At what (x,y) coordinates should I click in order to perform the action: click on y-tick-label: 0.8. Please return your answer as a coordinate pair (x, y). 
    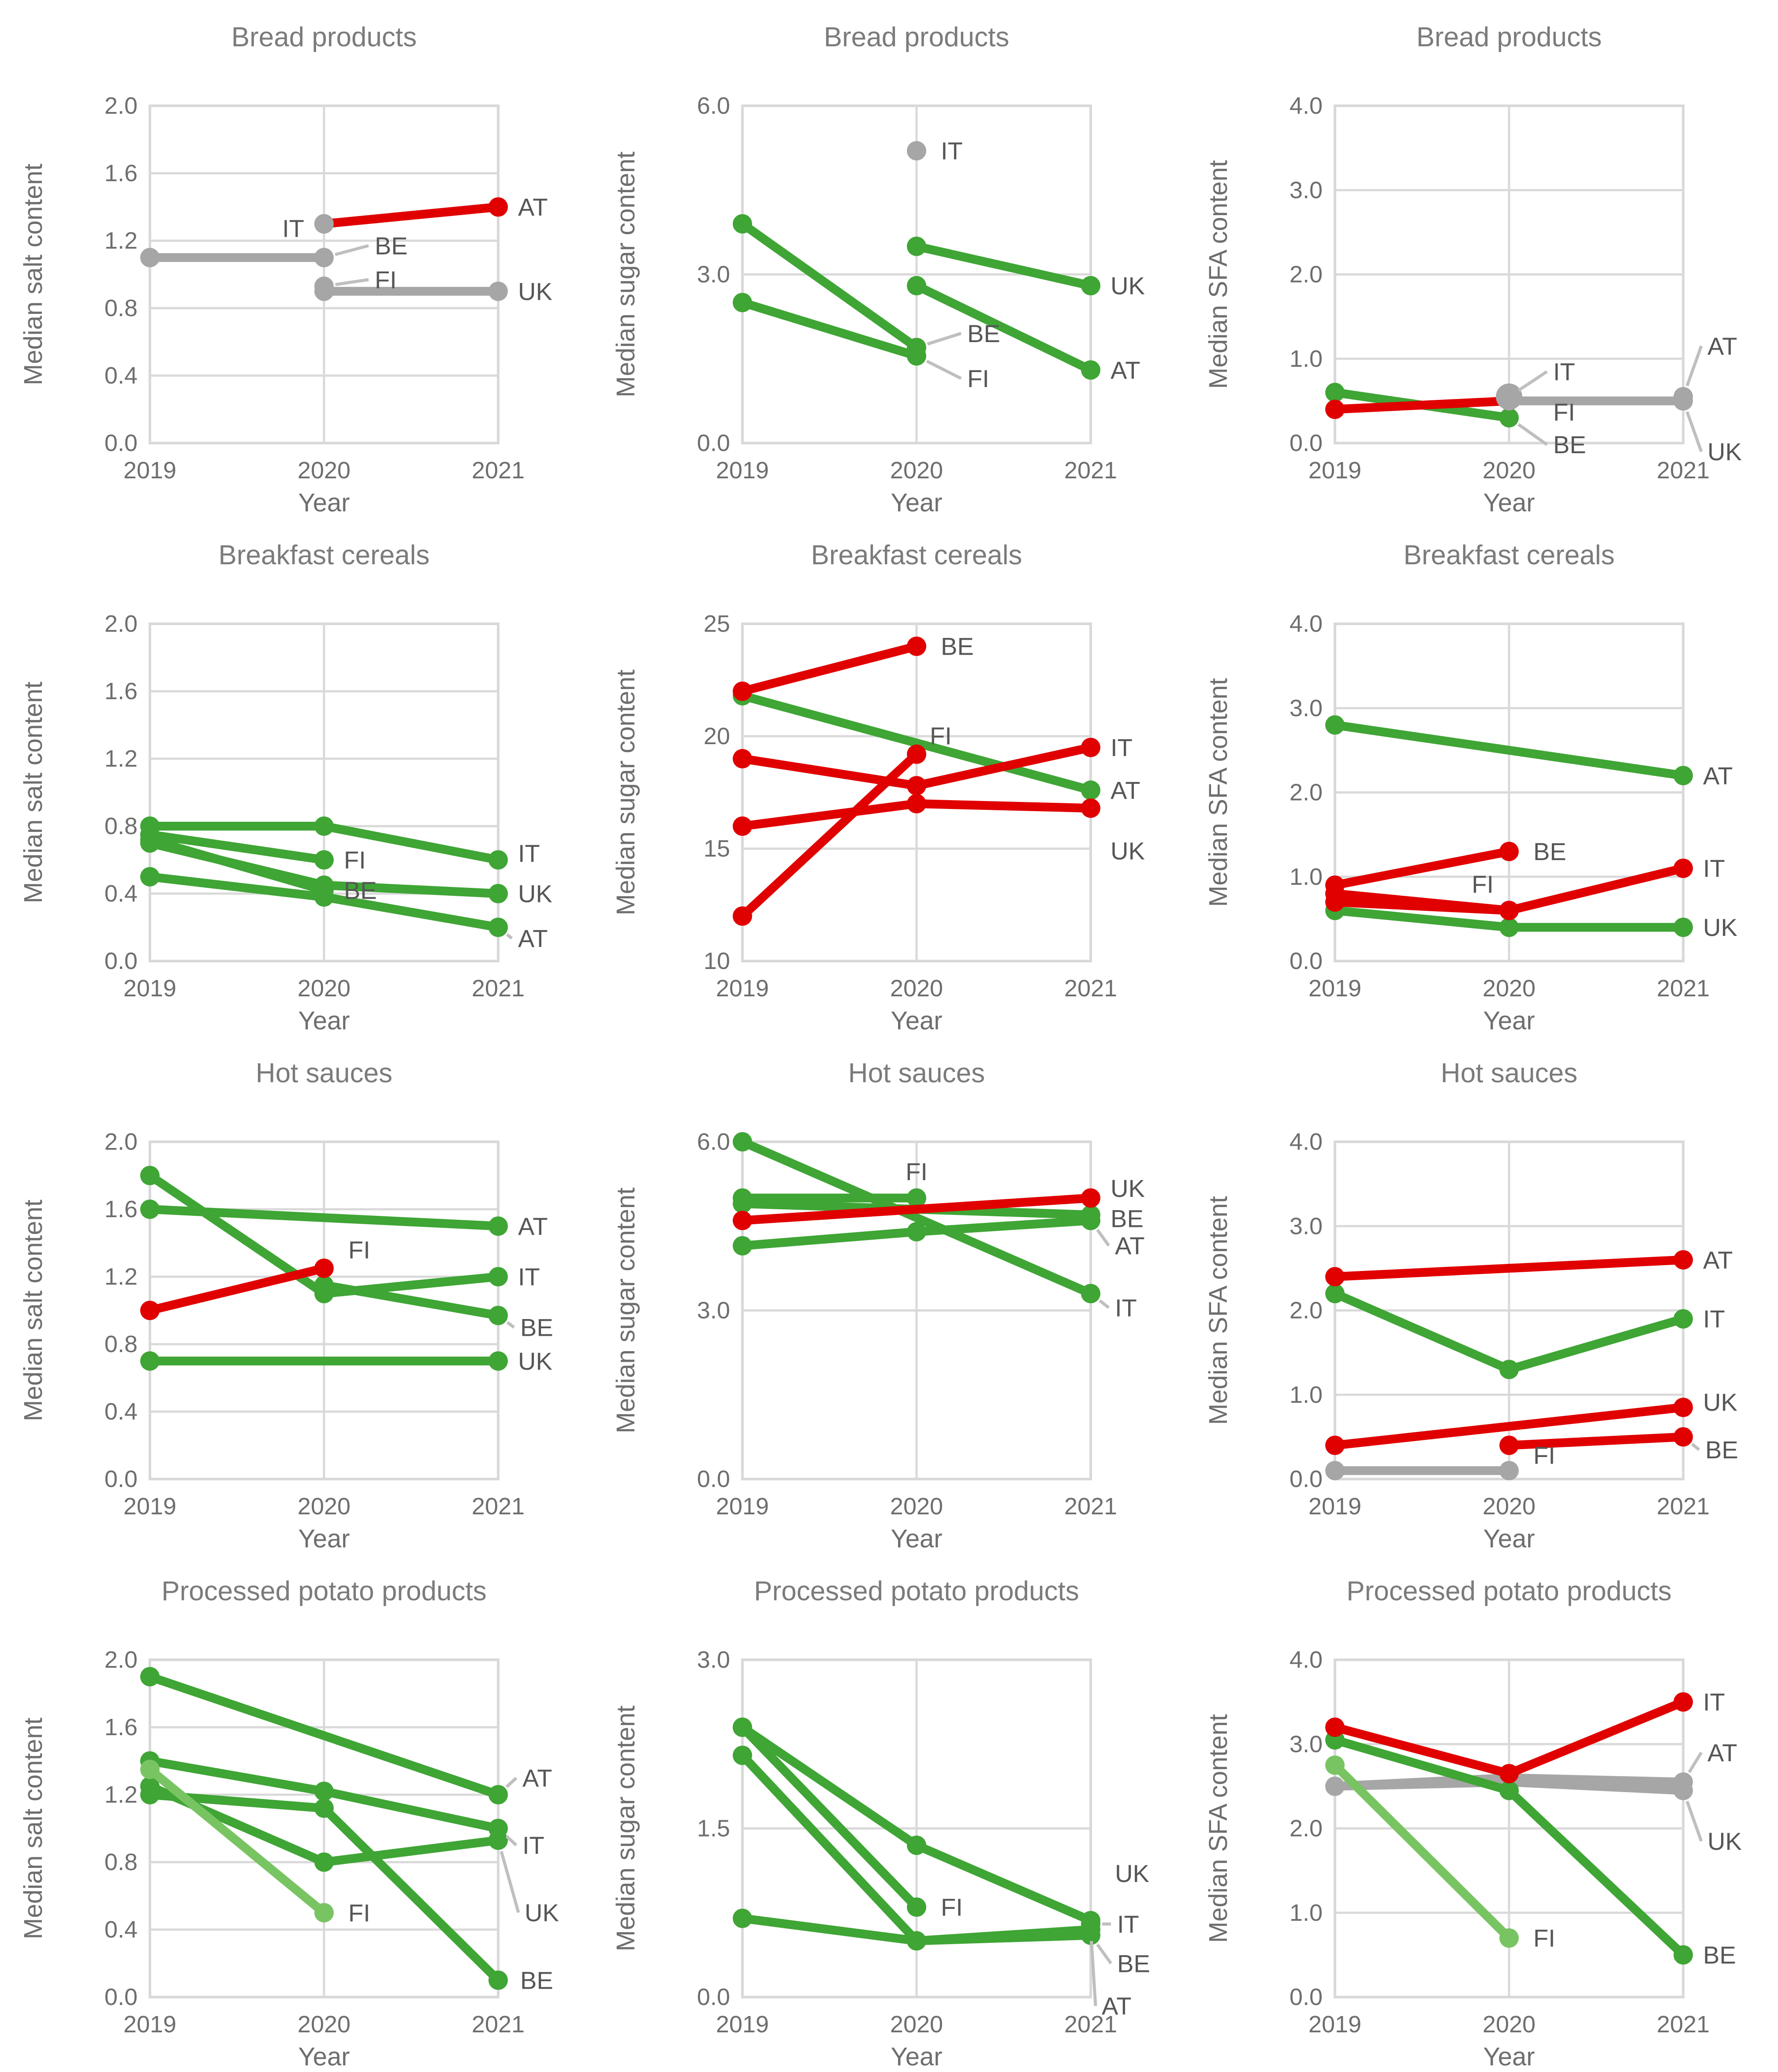
    Looking at the image, I should click on (121, 308).